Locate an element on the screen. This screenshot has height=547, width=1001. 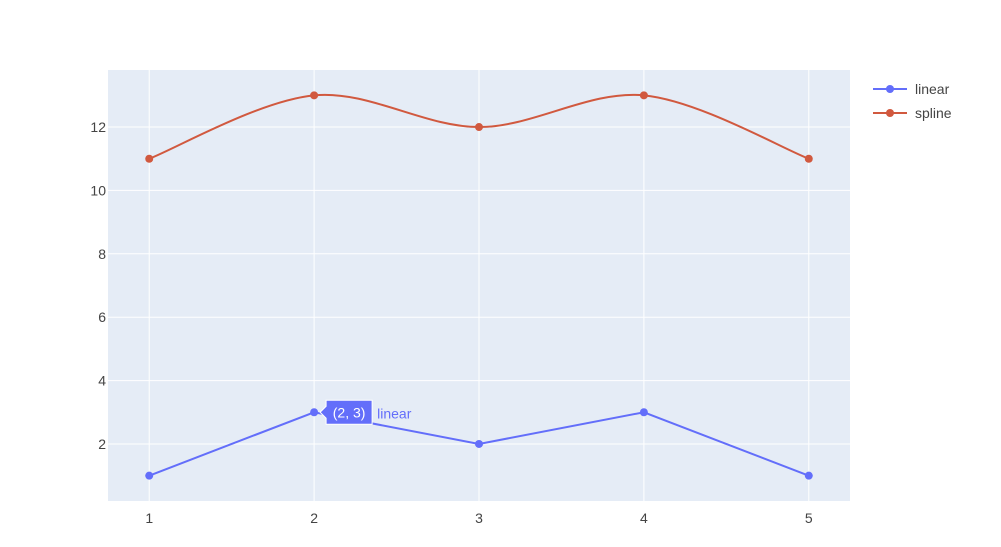
legend: linear spline is located at coordinates (912, 101).